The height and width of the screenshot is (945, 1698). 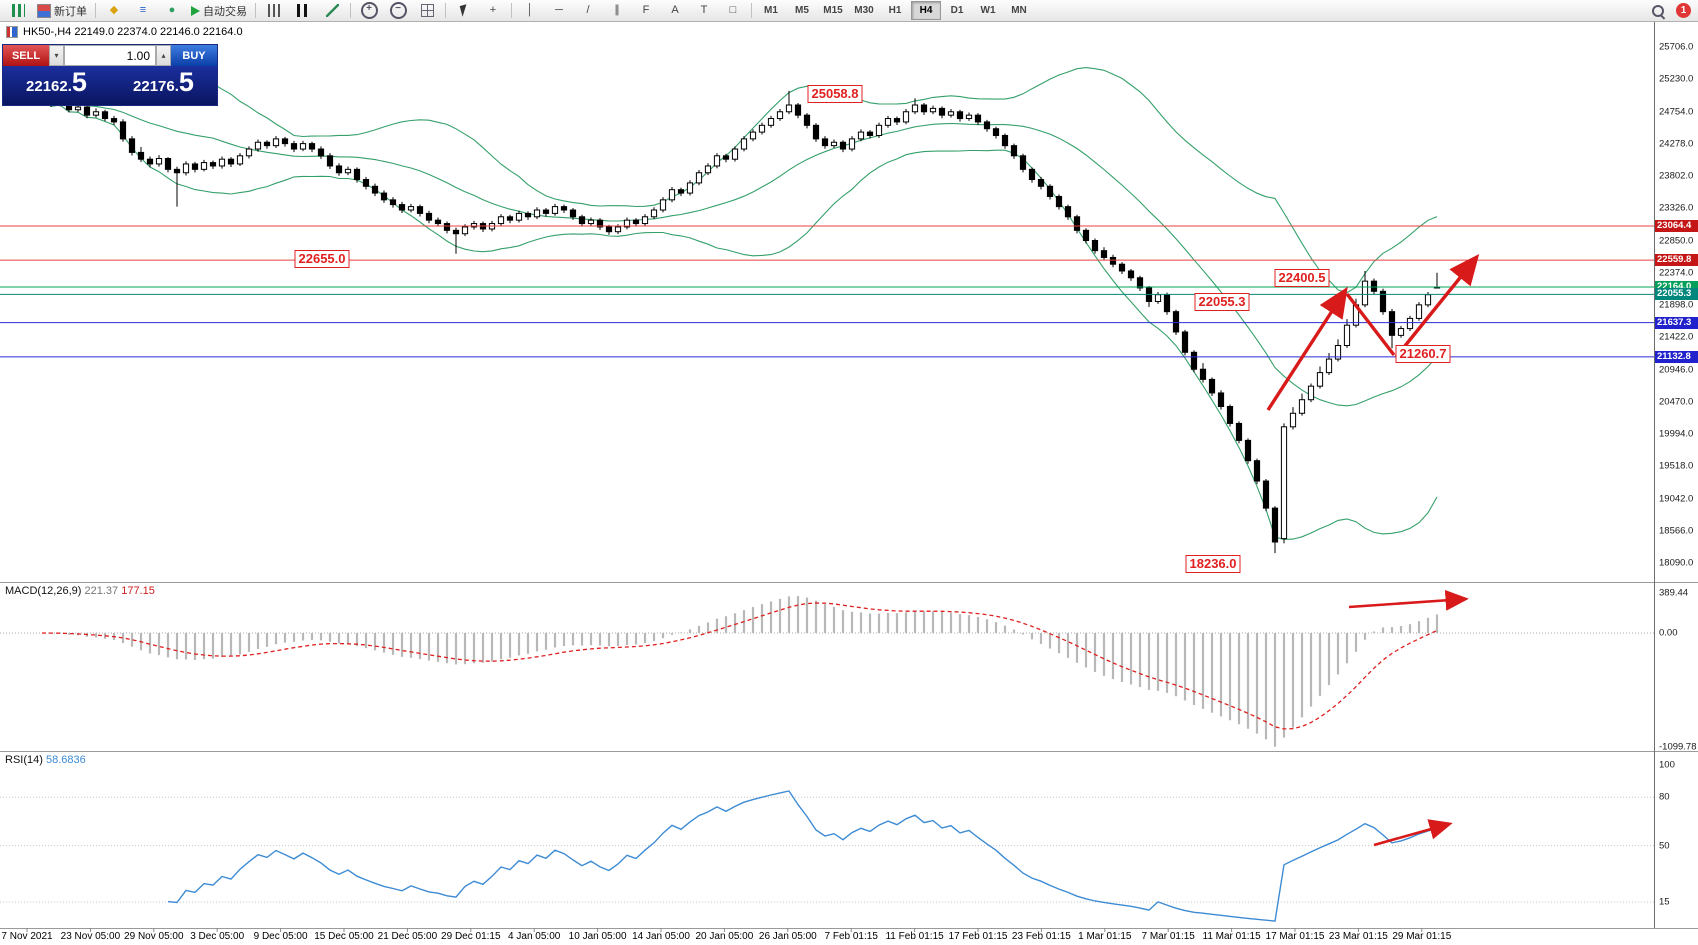 What do you see at coordinates (1105, 936) in the screenshot?
I see `time-axis-label: 1 Mar 01:15` at bounding box center [1105, 936].